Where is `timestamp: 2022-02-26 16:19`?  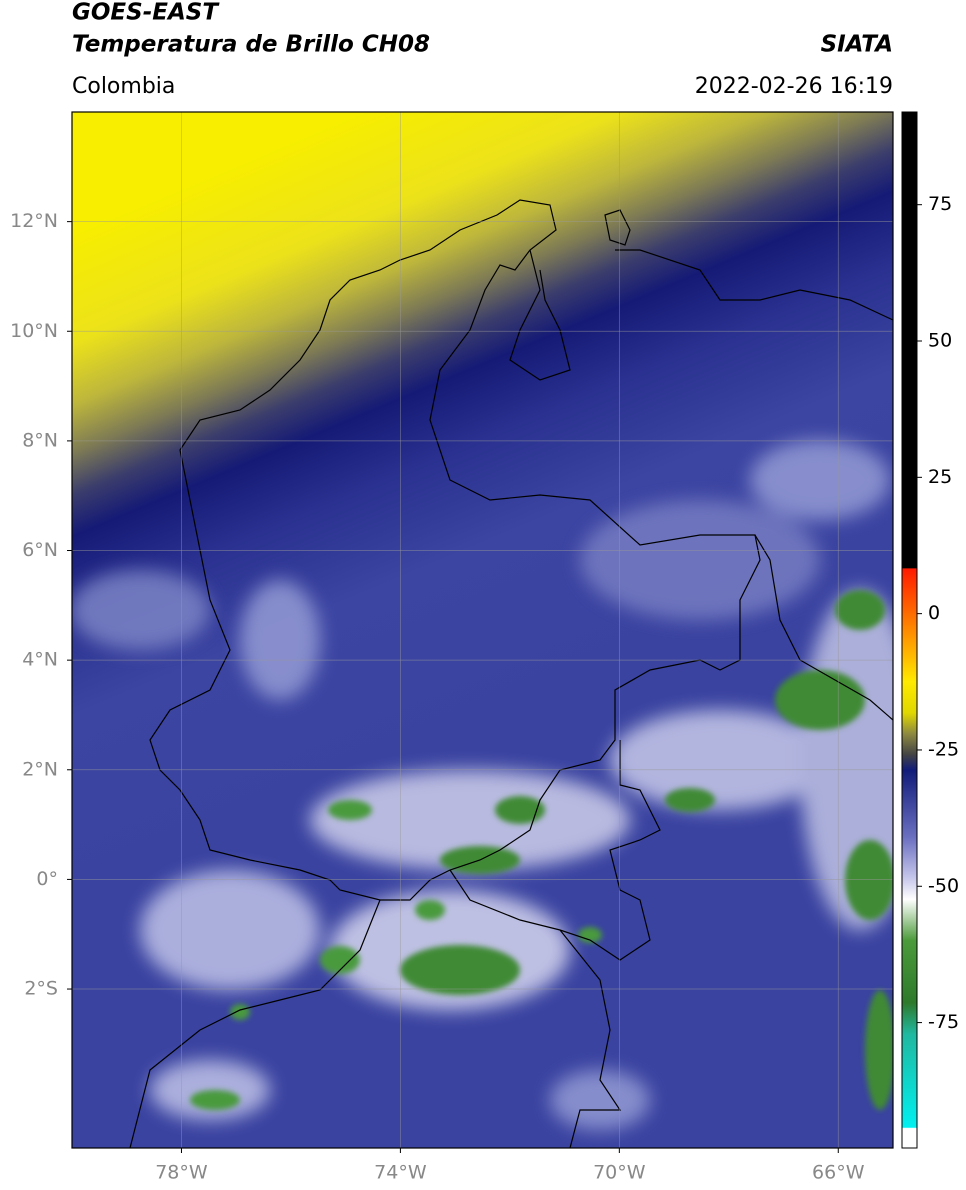
timestamp: 2022-02-26 16:19 is located at coordinates (794, 86).